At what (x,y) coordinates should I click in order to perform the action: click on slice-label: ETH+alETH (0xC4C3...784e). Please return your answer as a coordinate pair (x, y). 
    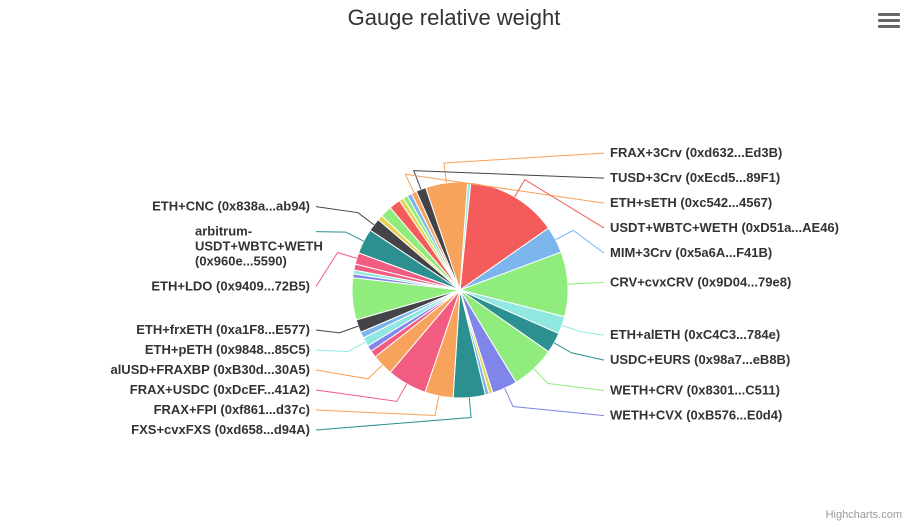
    Looking at the image, I should click on (695, 334).